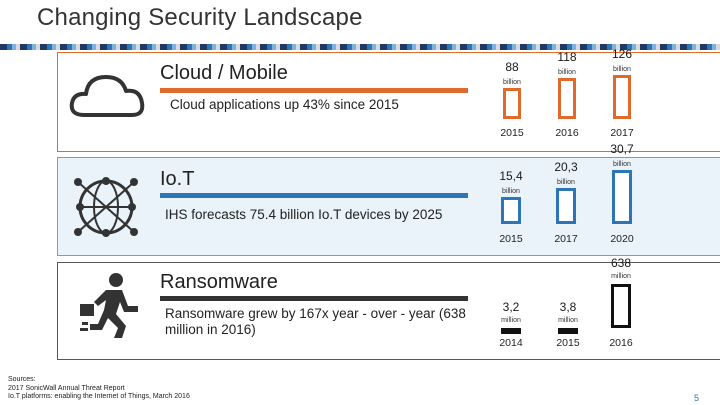  I want to click on cloud-rule, so click(314, 90).